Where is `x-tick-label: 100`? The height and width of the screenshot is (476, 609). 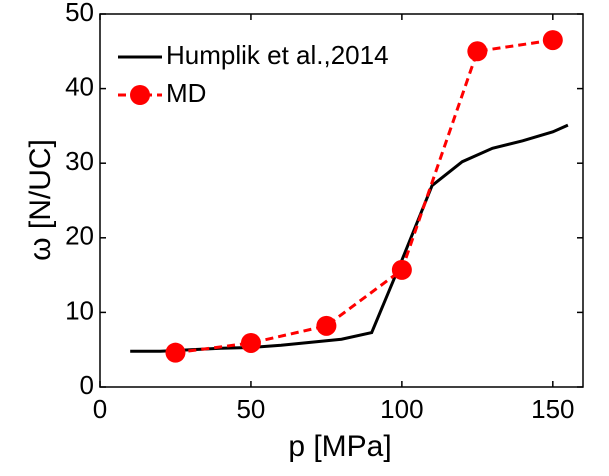 x-tick-label: 100 is located at coordinates (401, 409).